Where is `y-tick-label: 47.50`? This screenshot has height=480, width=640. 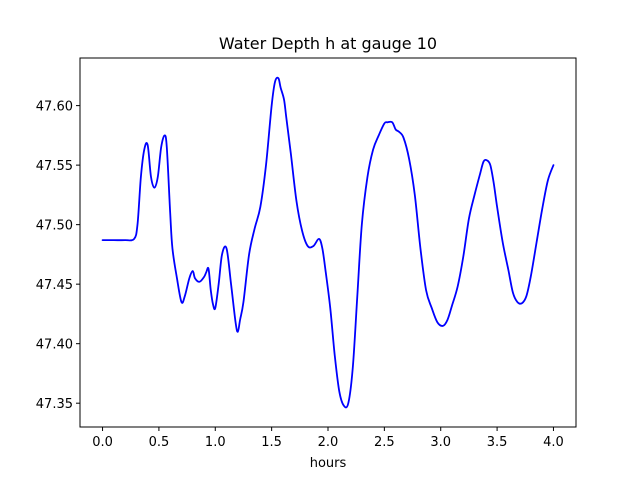
y-tick-label: 47.50 is located at coordinates (54, 226).